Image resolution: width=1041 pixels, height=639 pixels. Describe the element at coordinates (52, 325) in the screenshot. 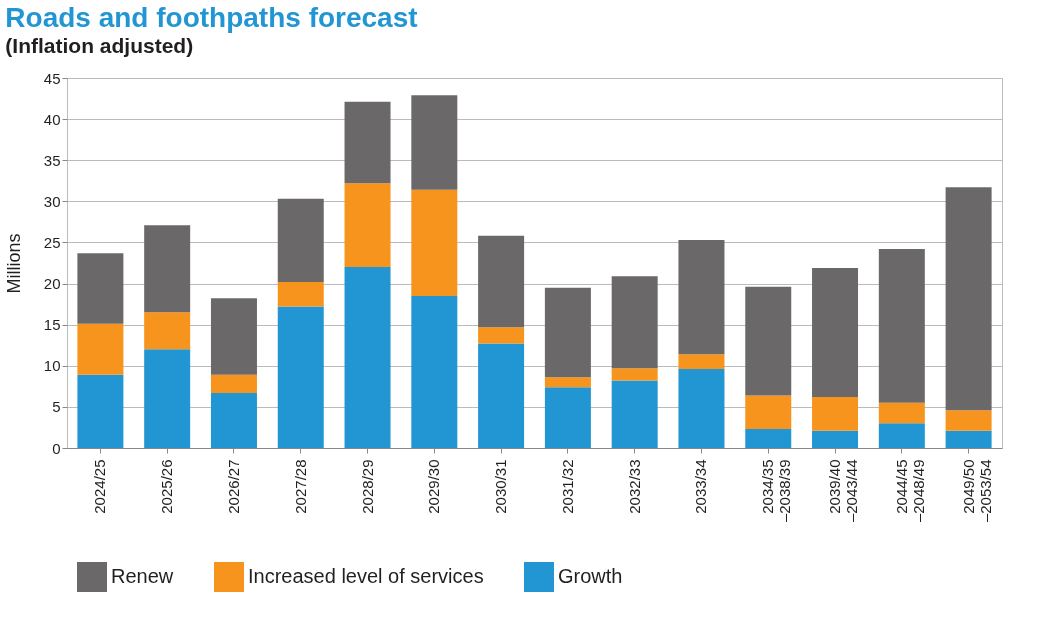

I see `y-tick-label: 15` at that location.